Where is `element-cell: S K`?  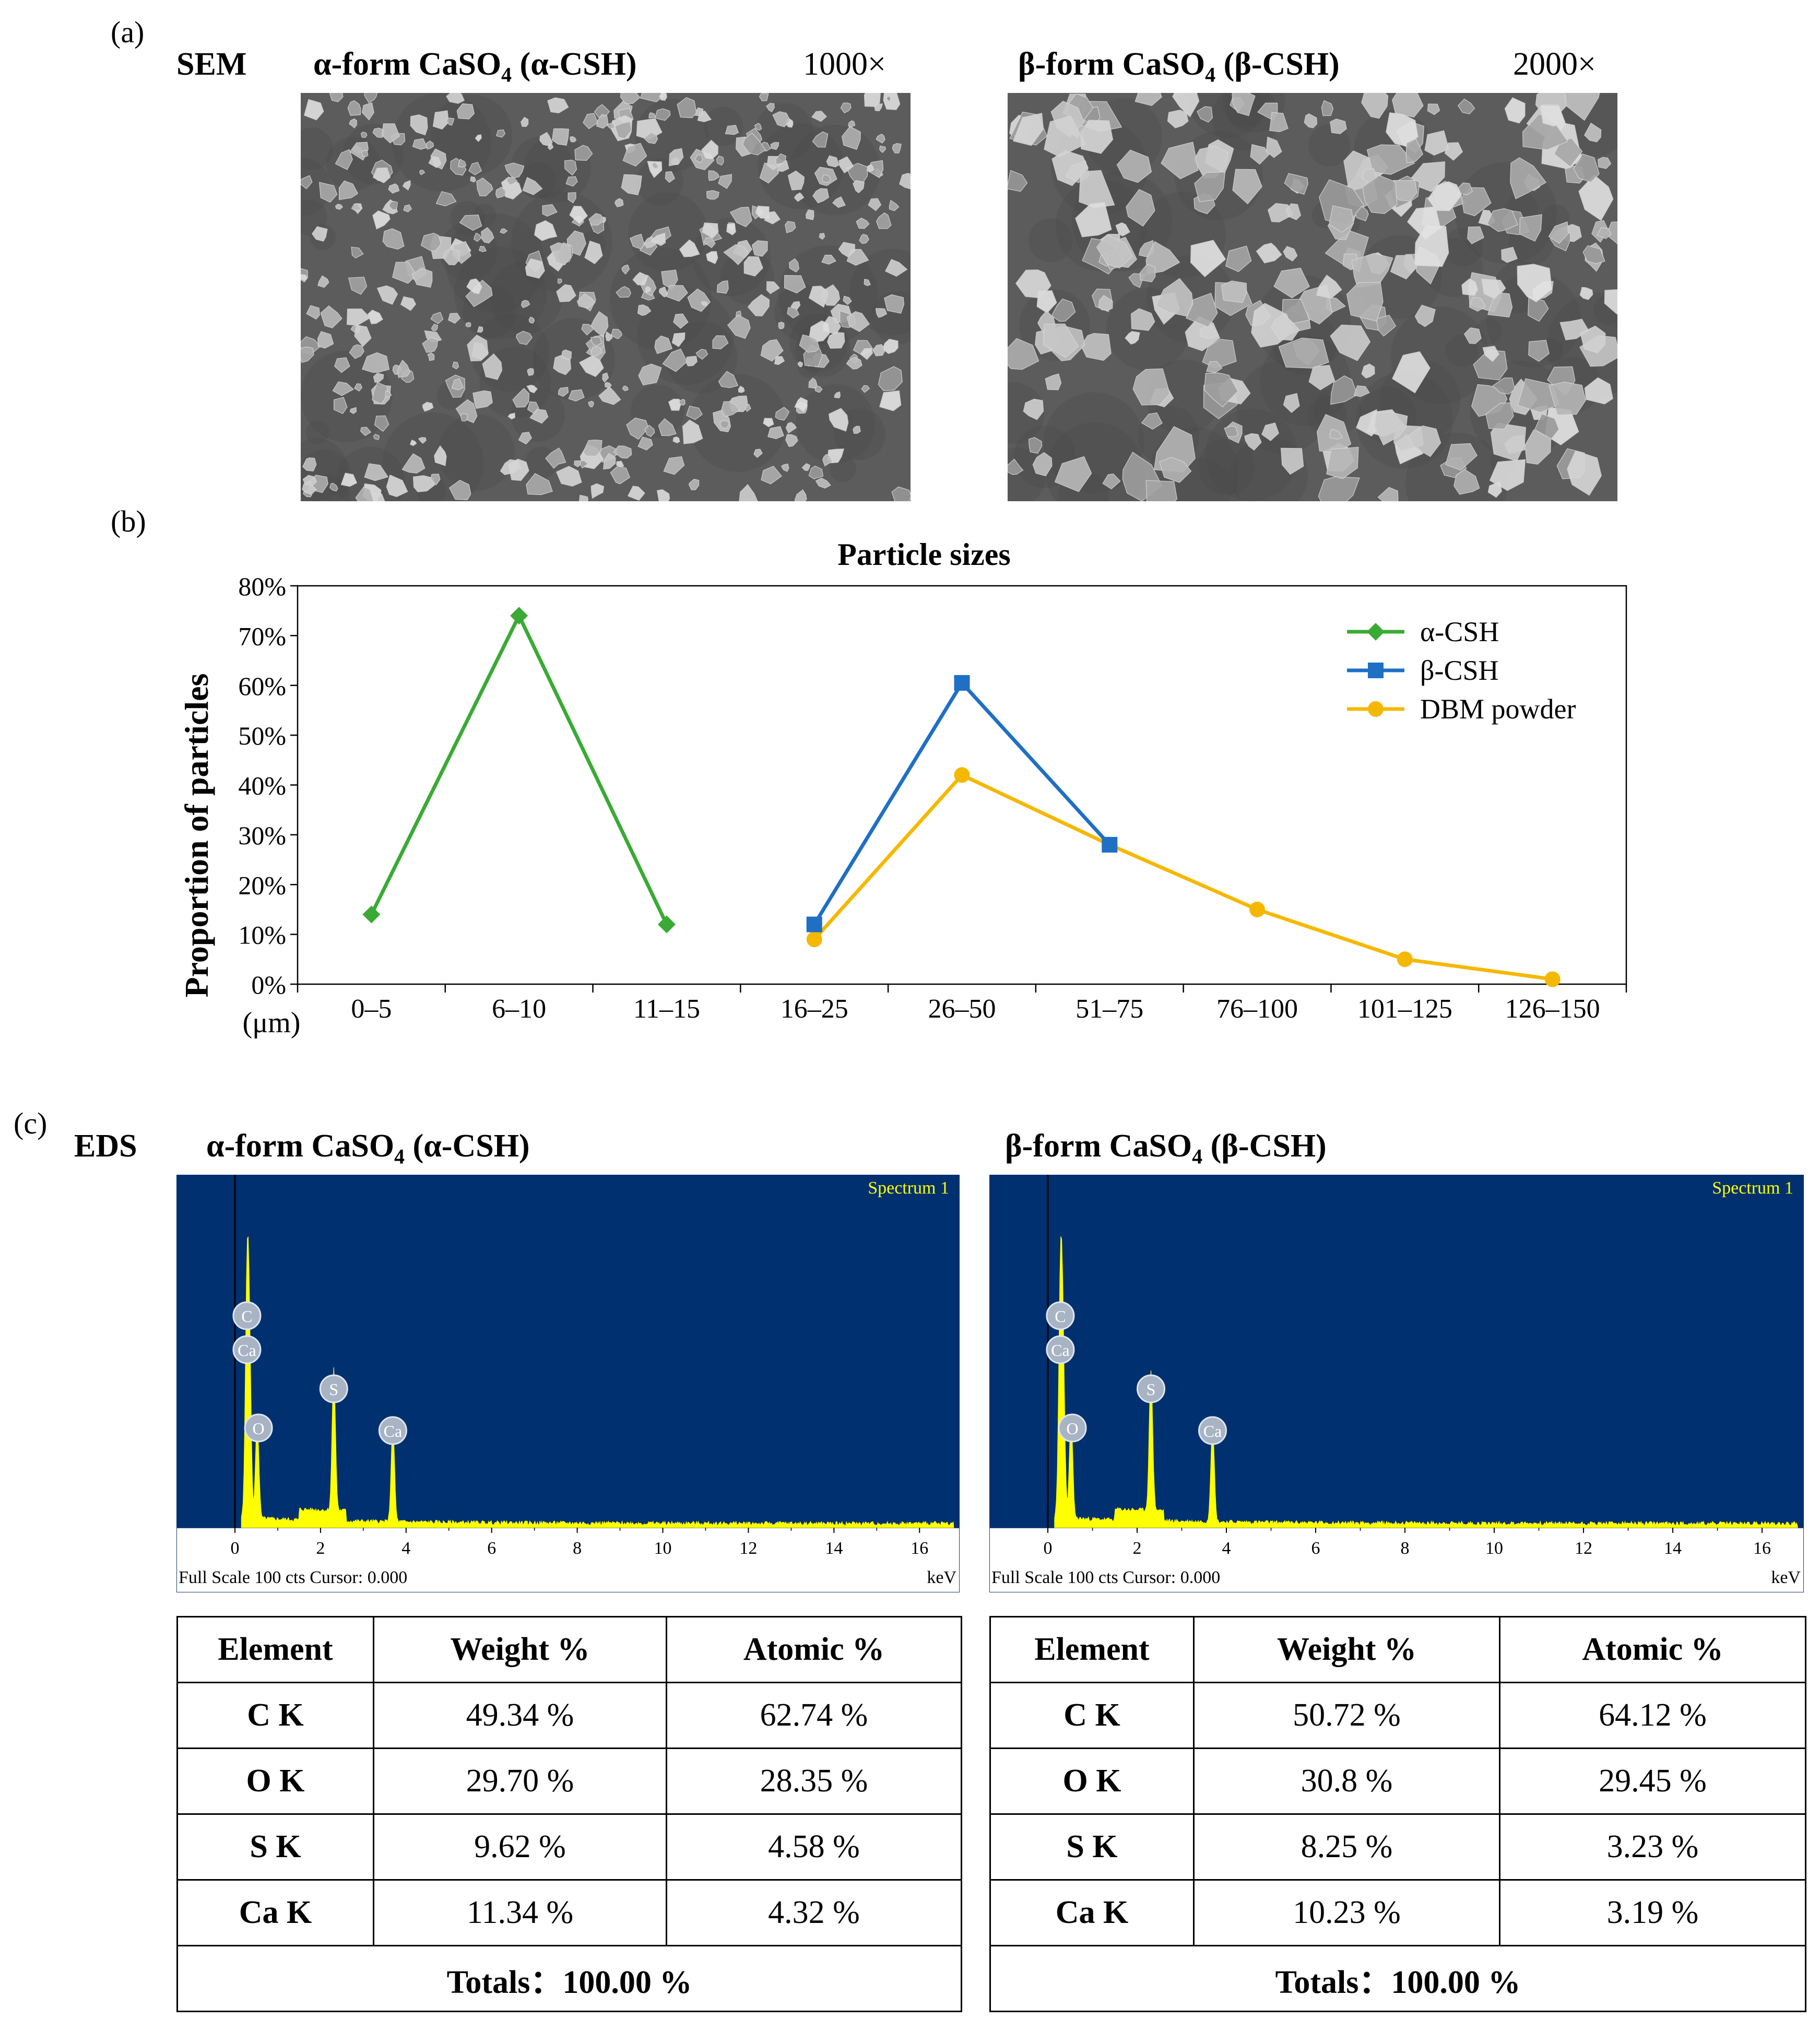 element-cell: S K is located at coordinates (275, 1847).